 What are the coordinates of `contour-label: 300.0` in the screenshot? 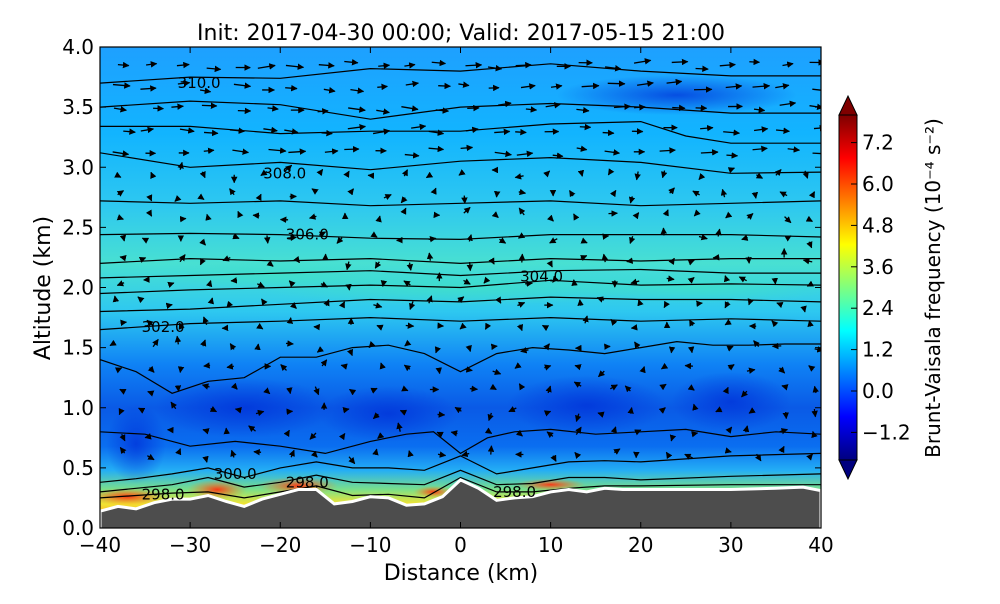 It's located at (235, 474).